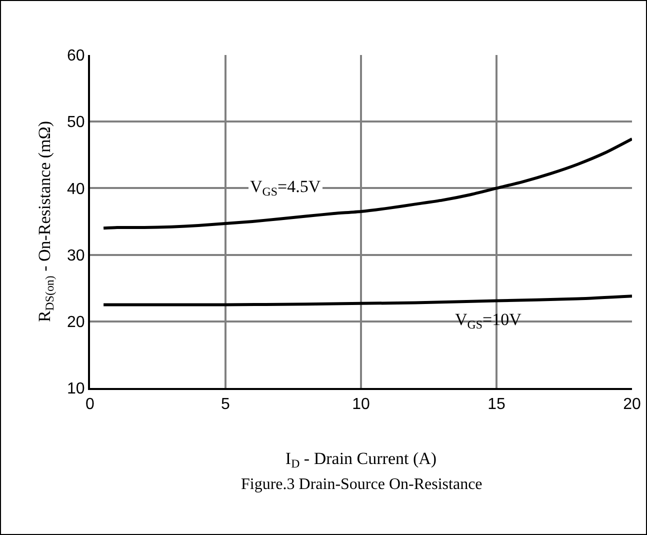  Describe the element at coordinates (286, 188) in the screenshot. I see `series-label: V$_{GS}$=4.5V` at that location.